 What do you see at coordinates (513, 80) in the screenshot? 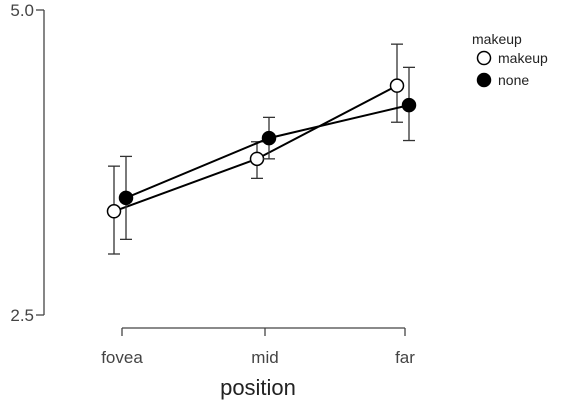
I see `legend-label-none: none` at bounding box center [513, 80].